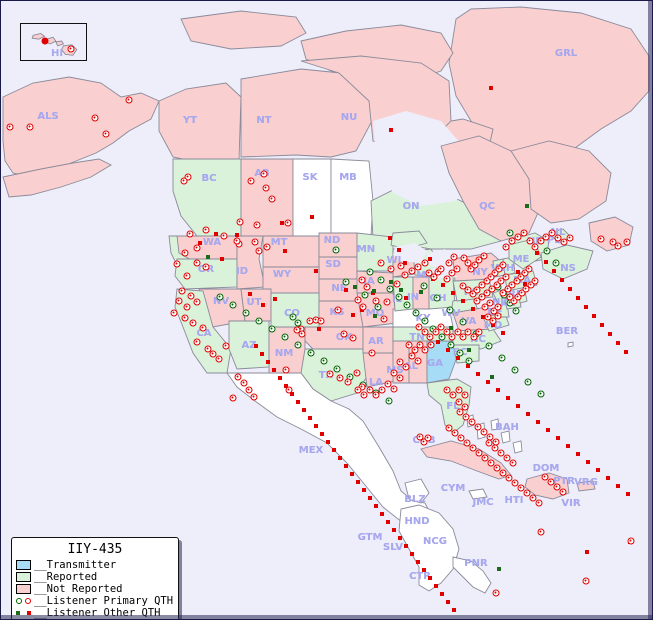 The height and width of the screenshot is (620, 653). What do you see at coordinates (95, 601) in the screenshot?
I see `legend-row-listener-primary: __Listener Primary QTH` at bounding box center [95, 601].